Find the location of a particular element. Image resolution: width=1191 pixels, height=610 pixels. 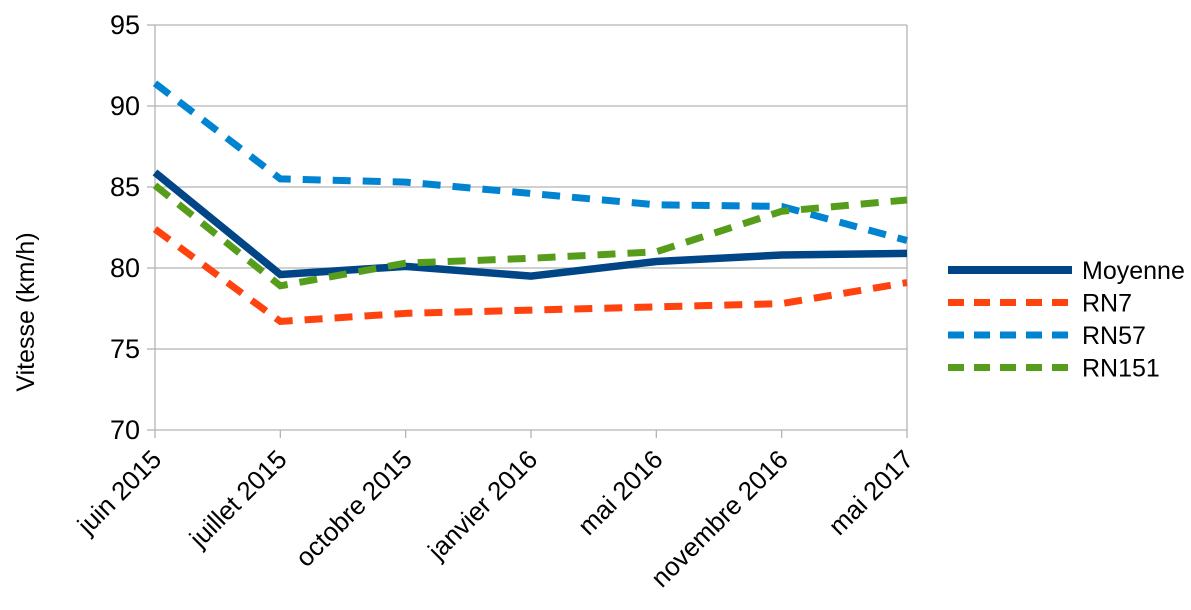

y-axis-tick-label: 95 is located at coordinates (125, 25).